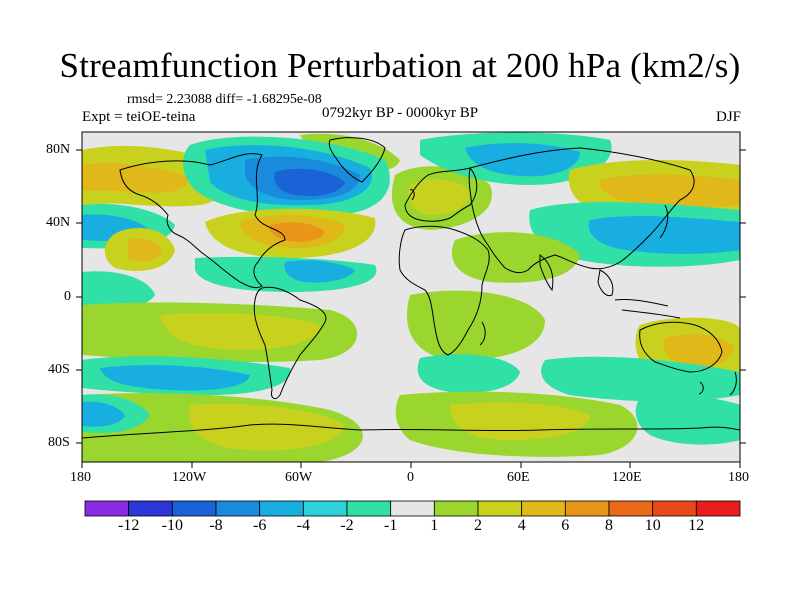  What do you see at coordinates (59, 369) in the screenshot?
I see `lat-label-40s: 40S` at bounding box center [59, 369].